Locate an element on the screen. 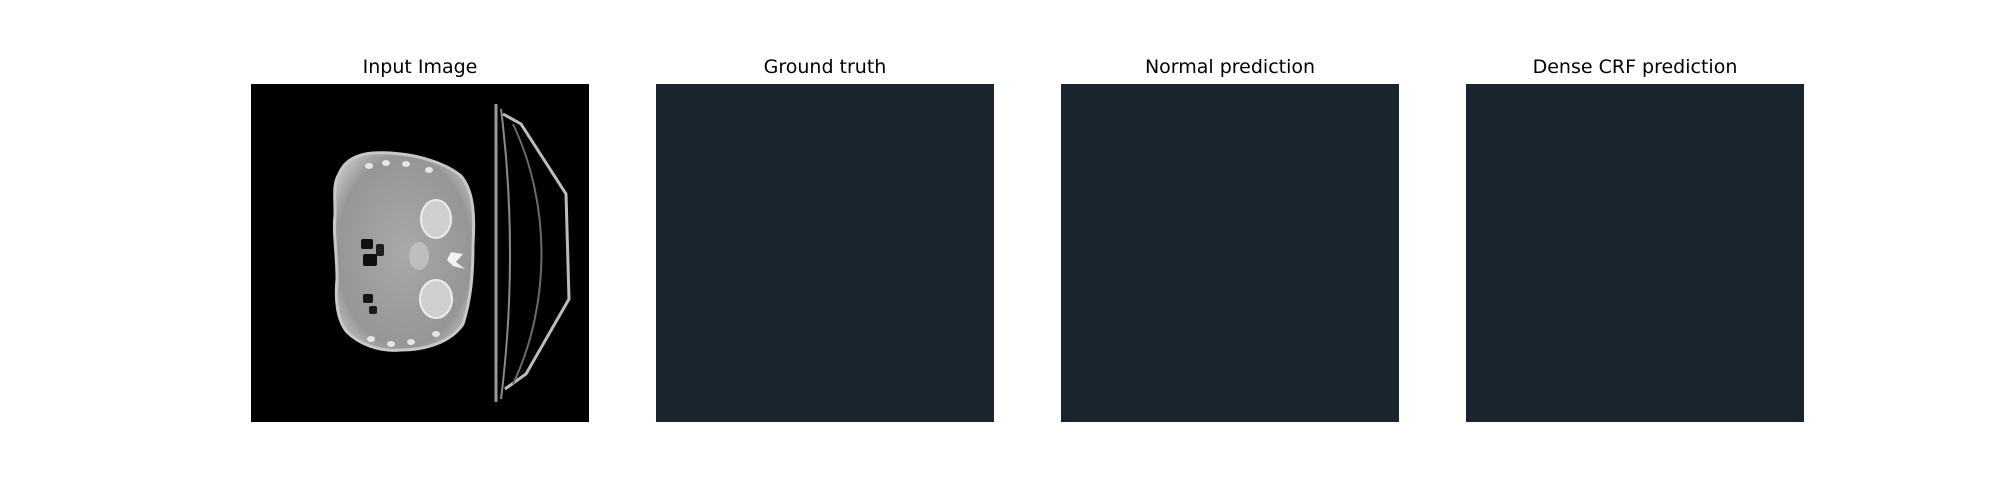 Image resolution: width=2000 pixels, height=500 pixels. kidney-upper is located at coordinates (436, 219).